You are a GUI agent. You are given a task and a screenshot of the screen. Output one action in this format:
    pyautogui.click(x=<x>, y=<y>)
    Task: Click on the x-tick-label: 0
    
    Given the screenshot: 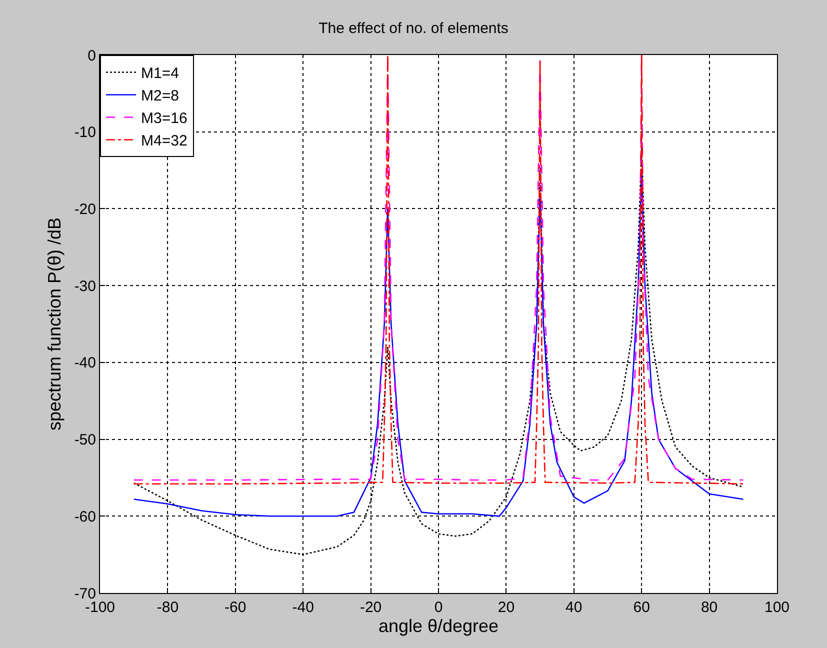 What is the action you would take?
    pyautogui.click(x=438, y=607)
    